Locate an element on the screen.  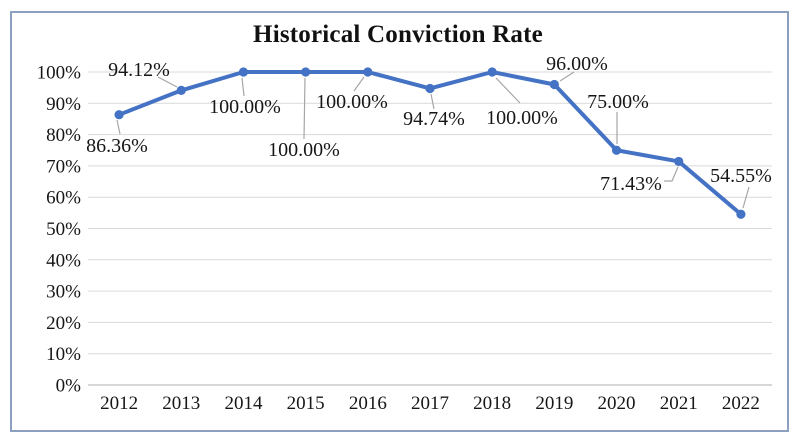
y-axis-tick-label: 40% is located at coordinates (63, 260).